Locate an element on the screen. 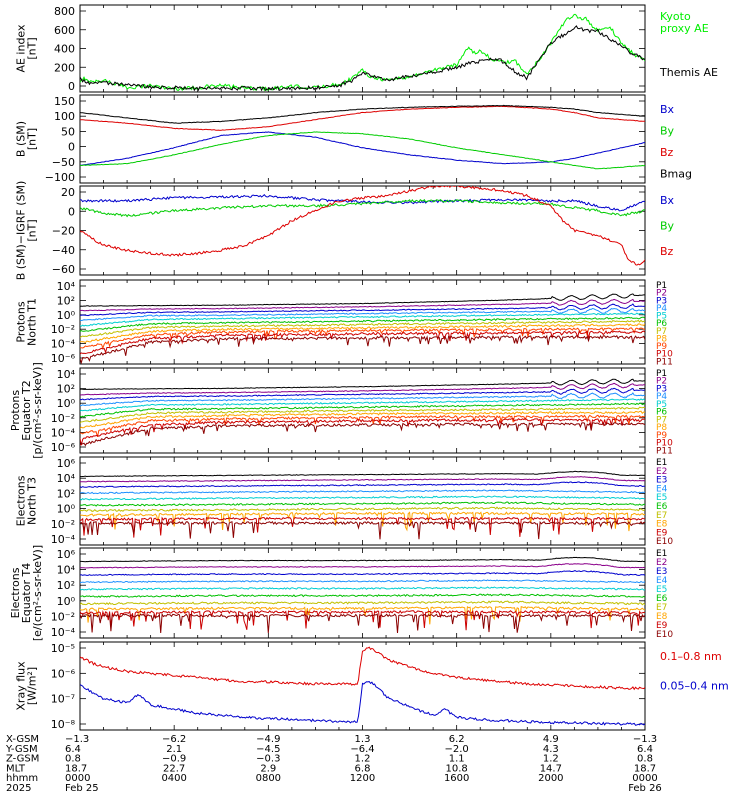  x-row-value: 2.1 is located at coordinates (174, 749).